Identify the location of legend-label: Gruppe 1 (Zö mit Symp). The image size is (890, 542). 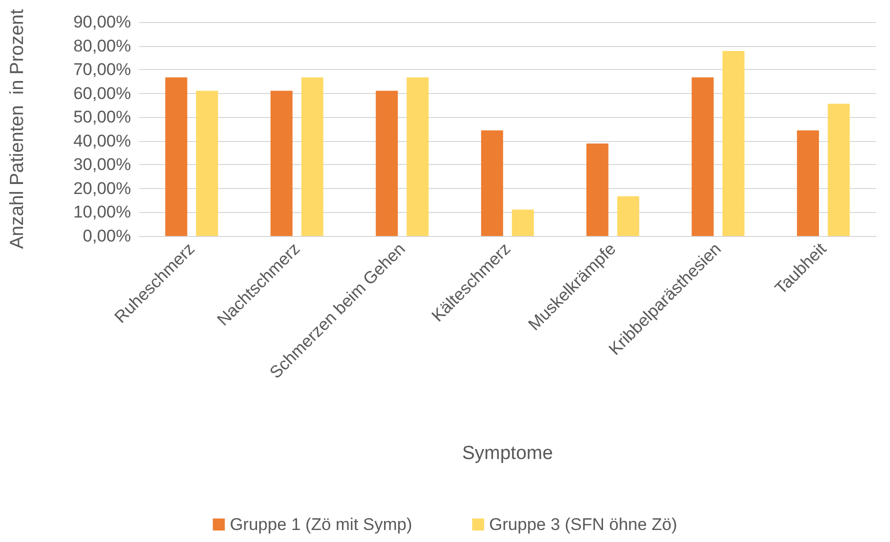
(321, 524).